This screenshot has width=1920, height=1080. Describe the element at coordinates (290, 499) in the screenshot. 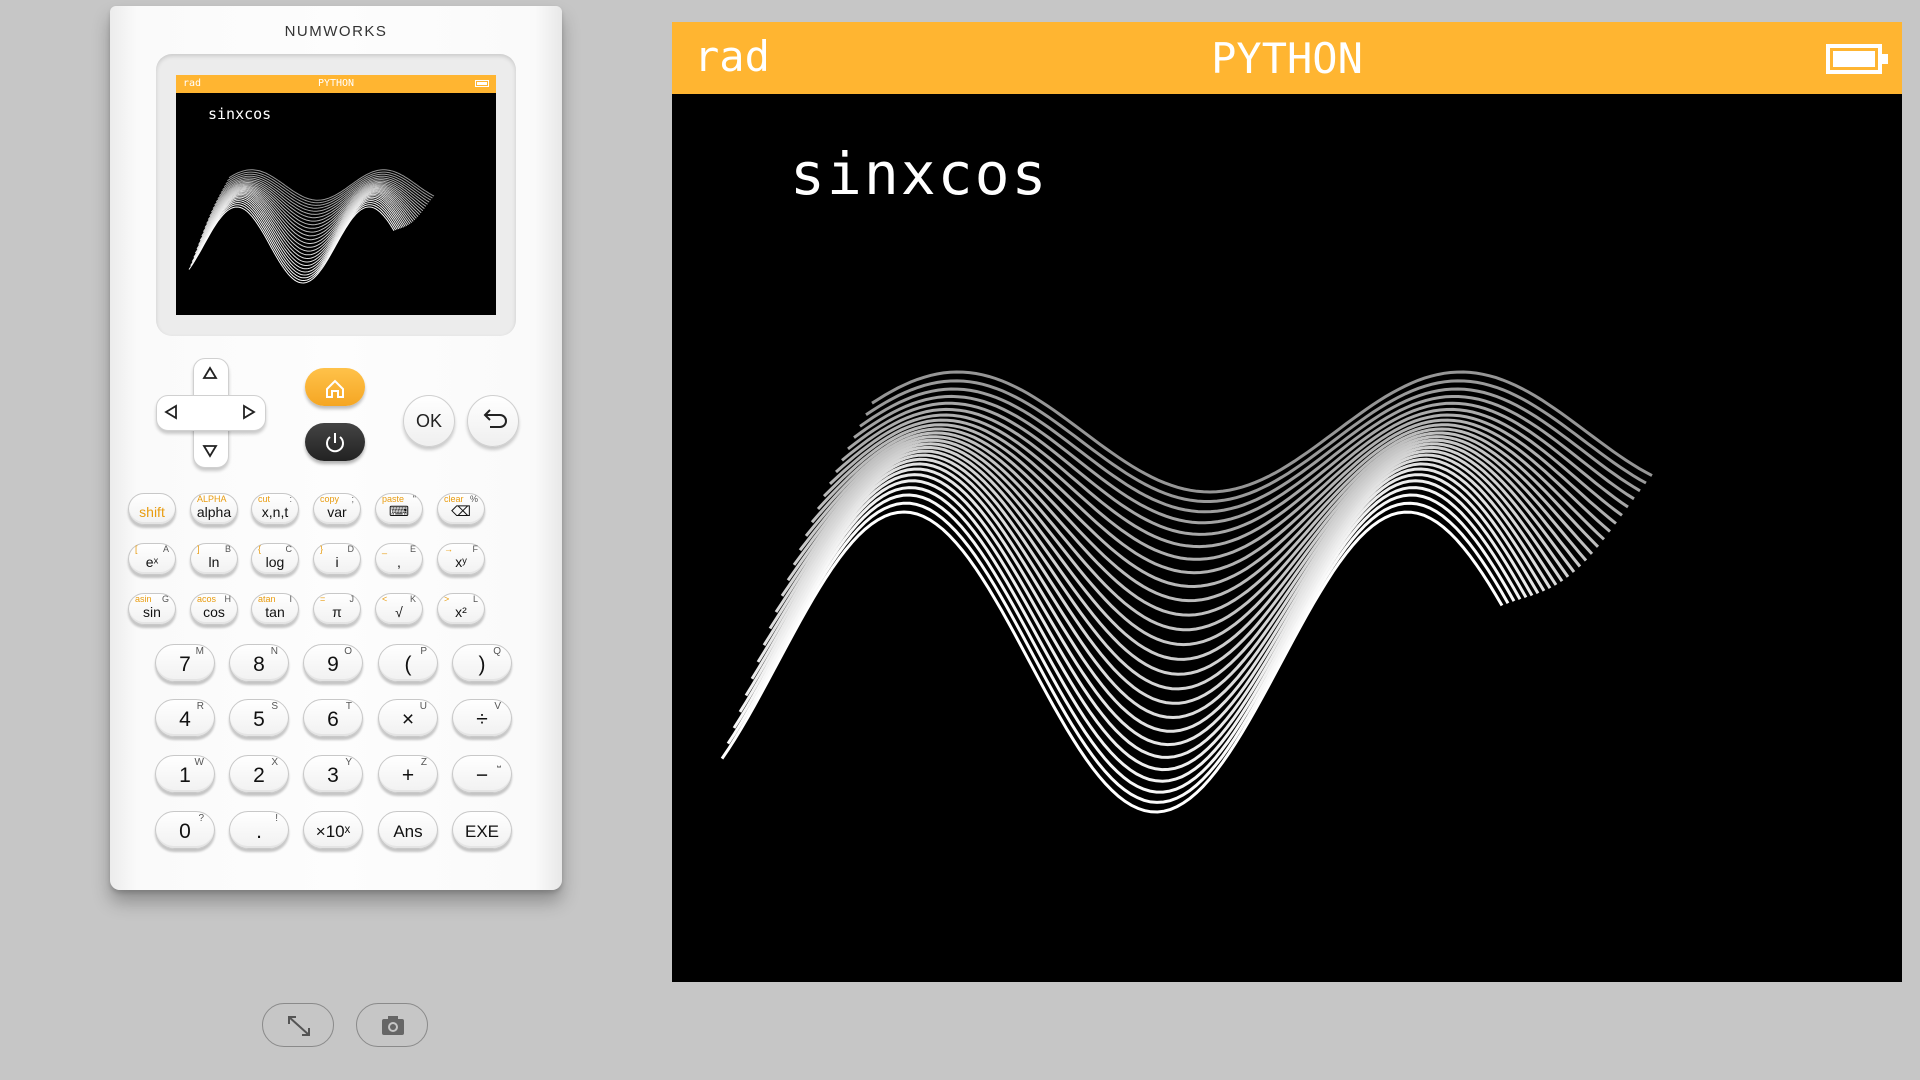

I see `key-letter-label: :` at that location.